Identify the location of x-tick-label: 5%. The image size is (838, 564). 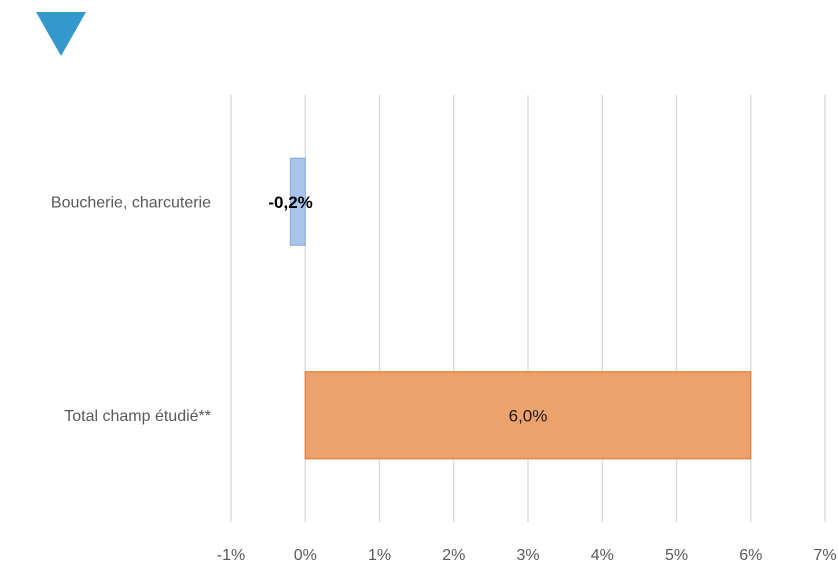
(676, 555).